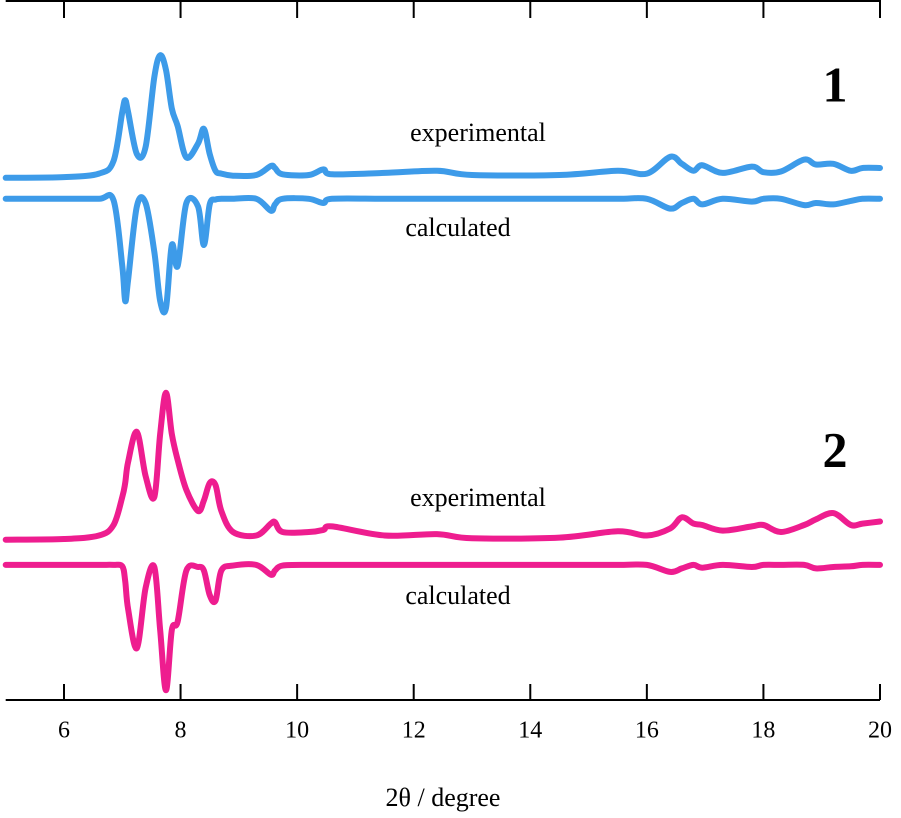 Image resolution: width=901 pixels, height=818 pixels. What do you see at coordinates (647, 731) in the screenshot?
I see `x-tick-label: 16` at bounding box center [647, 731].